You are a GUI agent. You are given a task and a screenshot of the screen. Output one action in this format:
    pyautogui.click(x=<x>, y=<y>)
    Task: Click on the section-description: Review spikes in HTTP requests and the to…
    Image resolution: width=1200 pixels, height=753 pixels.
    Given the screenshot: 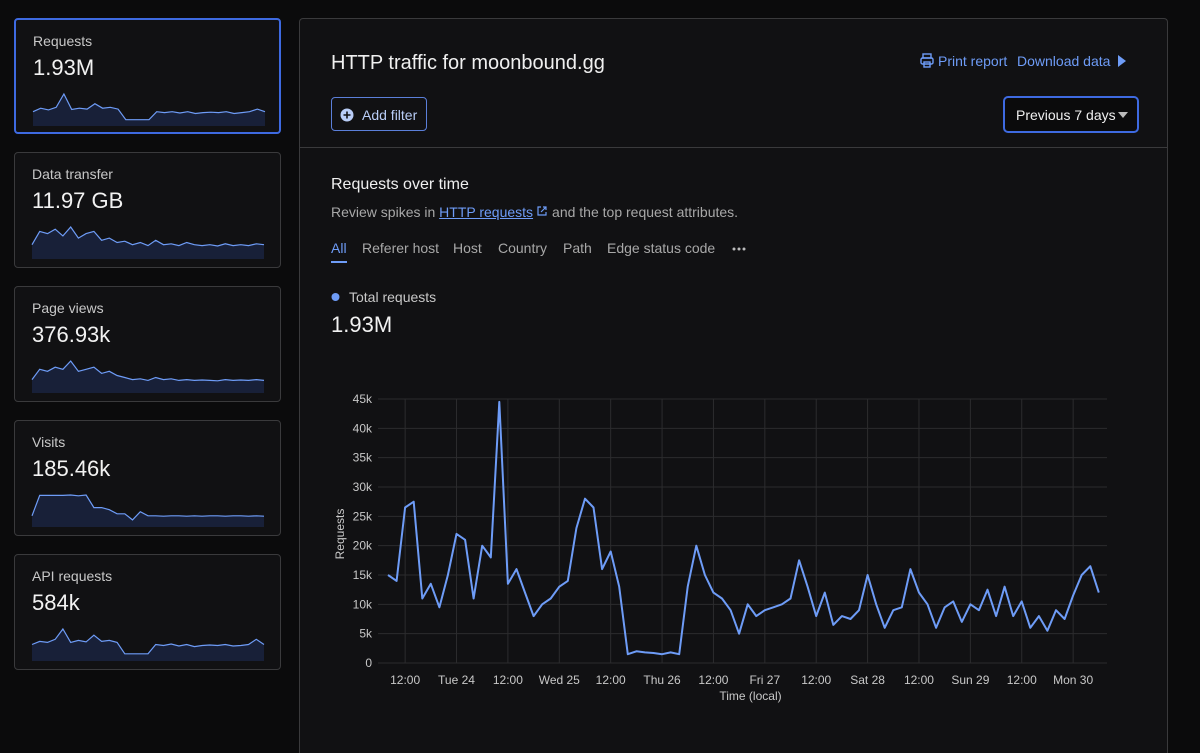 What is the action you would take?
    pyautogui.click(x=534, y=212)
    